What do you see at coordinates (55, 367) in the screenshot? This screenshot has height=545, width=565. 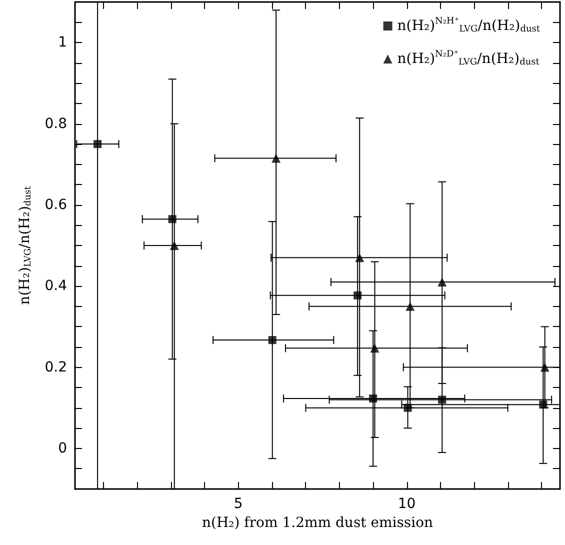 I see `y-tick-label: 0.2` at bounding box center [55, 367].